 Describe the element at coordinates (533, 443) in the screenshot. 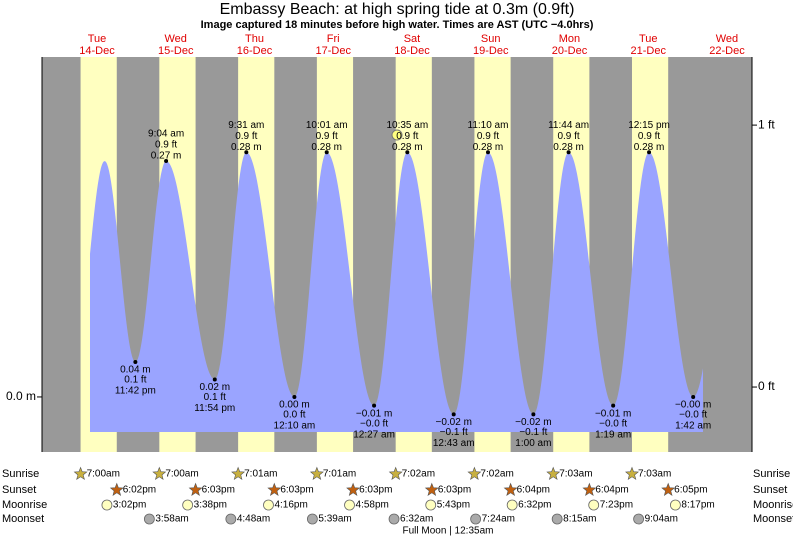

I see `tide-time: 1:00 am` at that location.